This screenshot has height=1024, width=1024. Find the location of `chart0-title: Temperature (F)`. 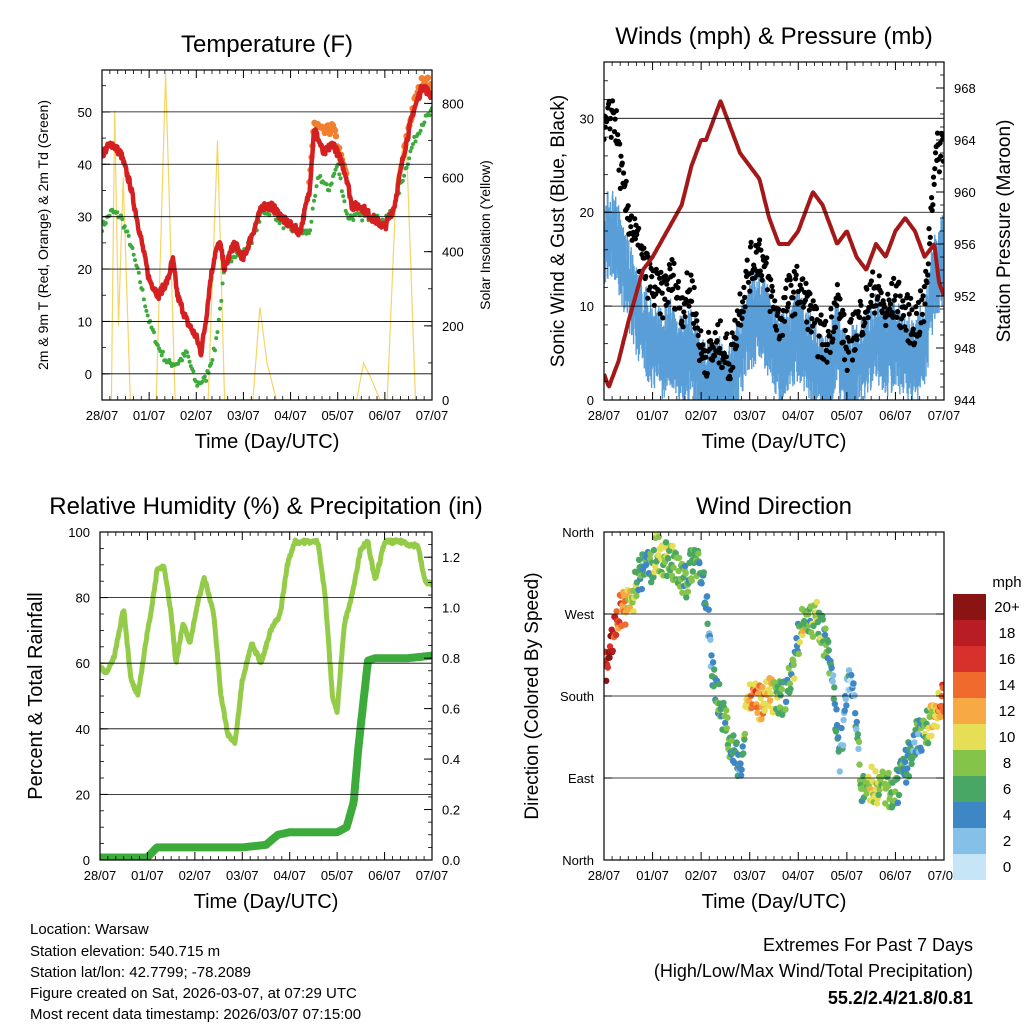

chart0-title: Temperature (F) is located at coordinates (267, 44).